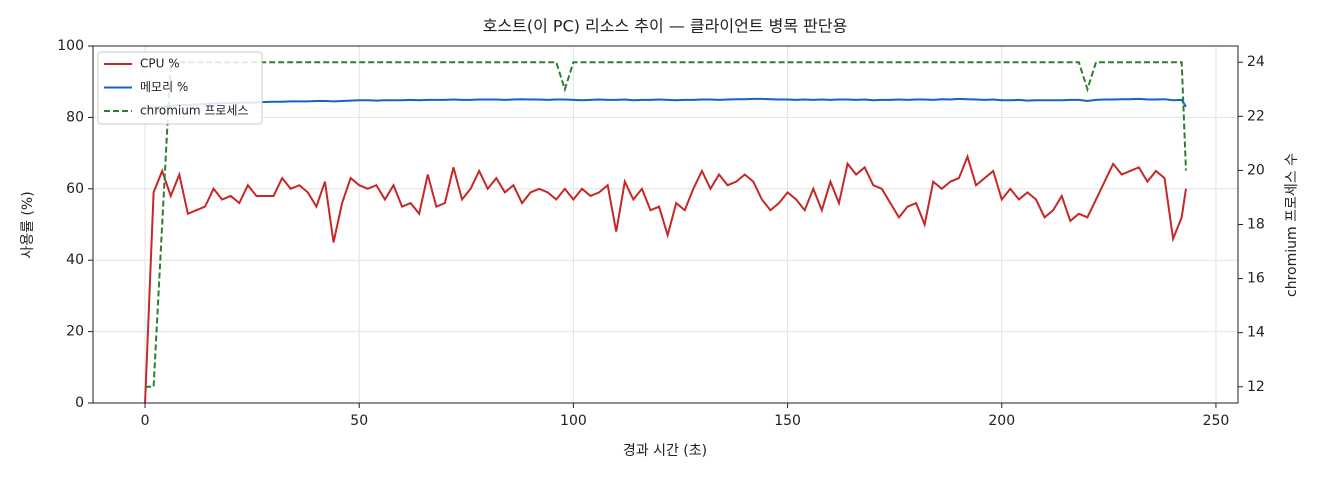  I want to click on y-tick-label: 20, so click(75, 332).